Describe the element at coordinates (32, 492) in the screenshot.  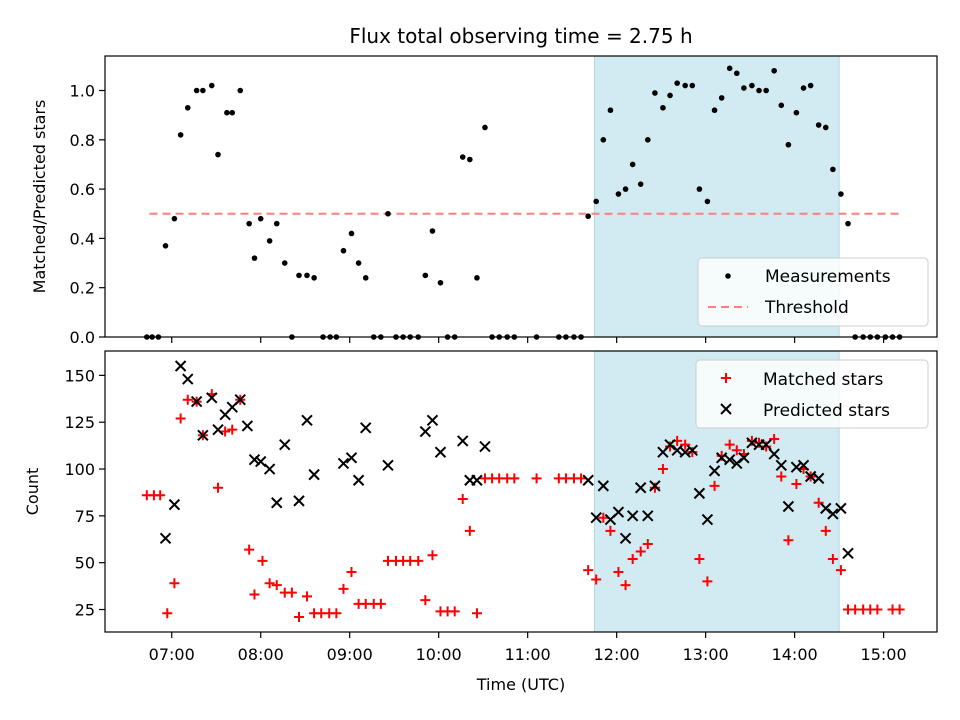
I see `y-axis-label: Count` at that location.